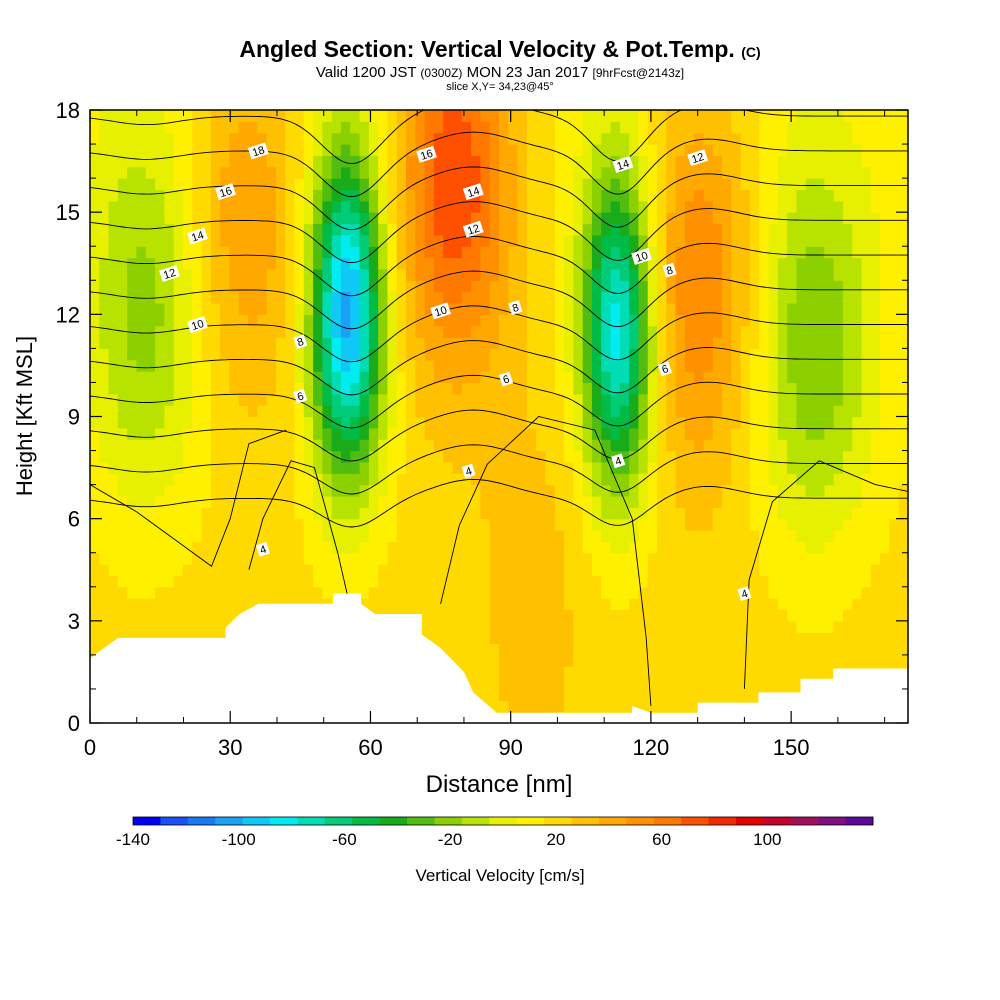  What do you see at coordinates (473, 192) in the screenshot?
I see `svg-text: 14` at bounding box center [473, 192].